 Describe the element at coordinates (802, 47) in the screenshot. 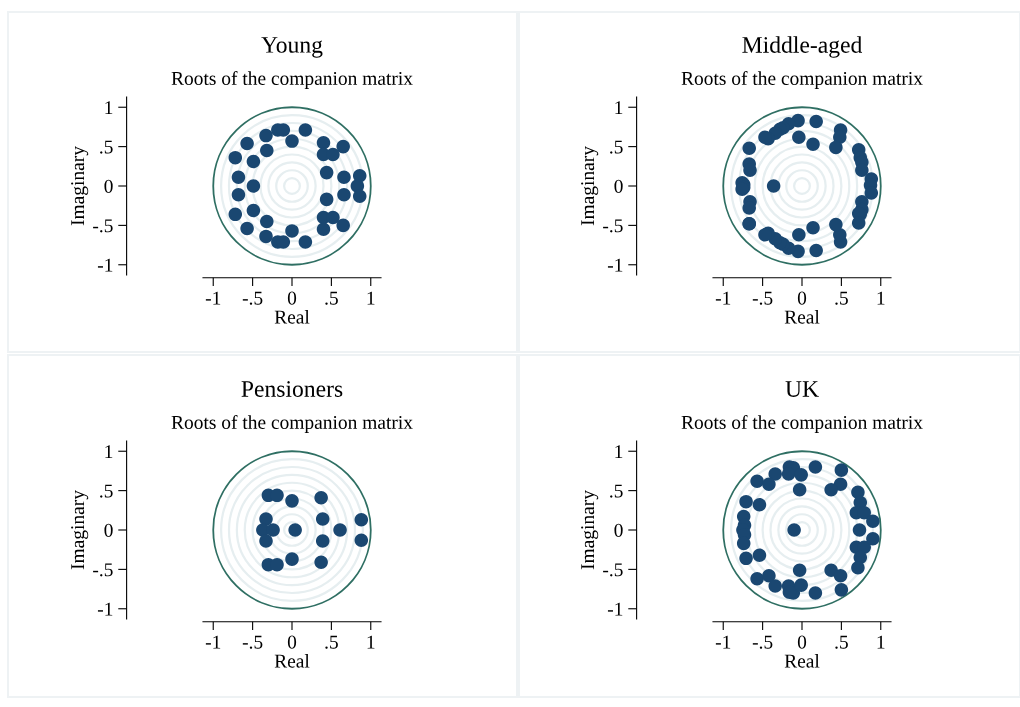

I see `chart-title: Middle-aged` at that location.